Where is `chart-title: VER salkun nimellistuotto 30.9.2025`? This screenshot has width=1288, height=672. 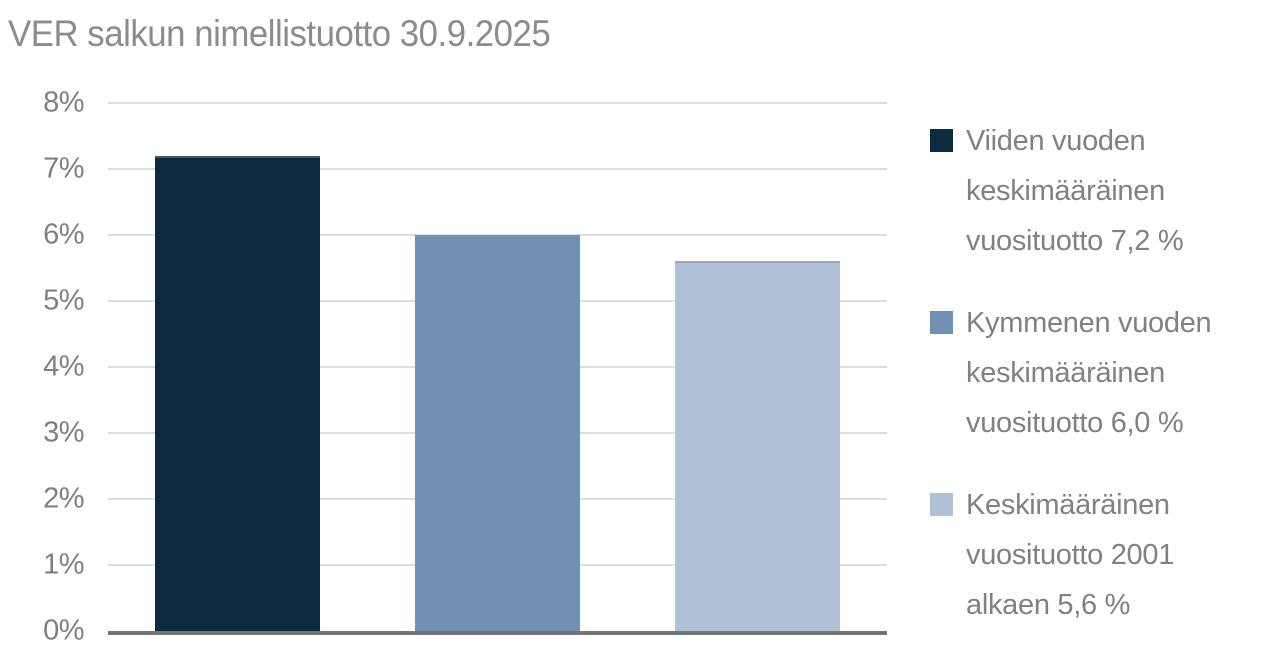 chart-title: VER salkun nimellistuotto 30.9.2025 is located at coordinates (279, 33).